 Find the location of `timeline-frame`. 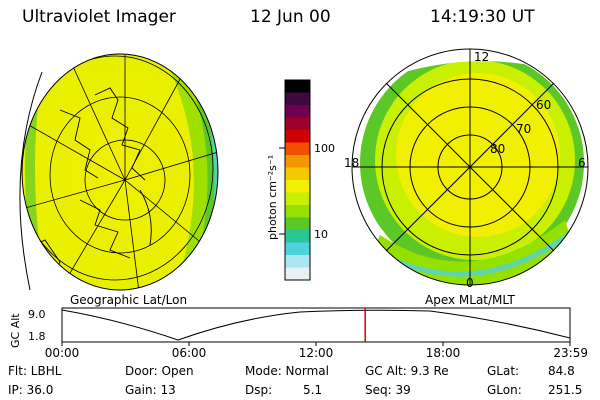

timeline-frame is located at coordinates (316, 325).